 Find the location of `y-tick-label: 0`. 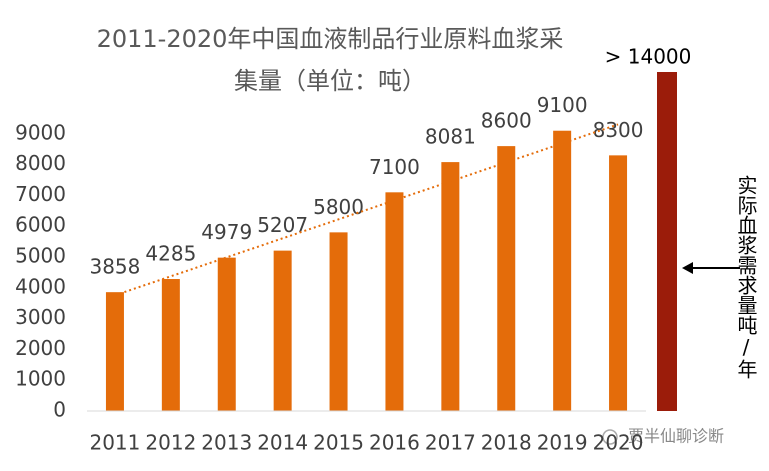

y-tick-label: 0 is located at coordinates (59, 410).